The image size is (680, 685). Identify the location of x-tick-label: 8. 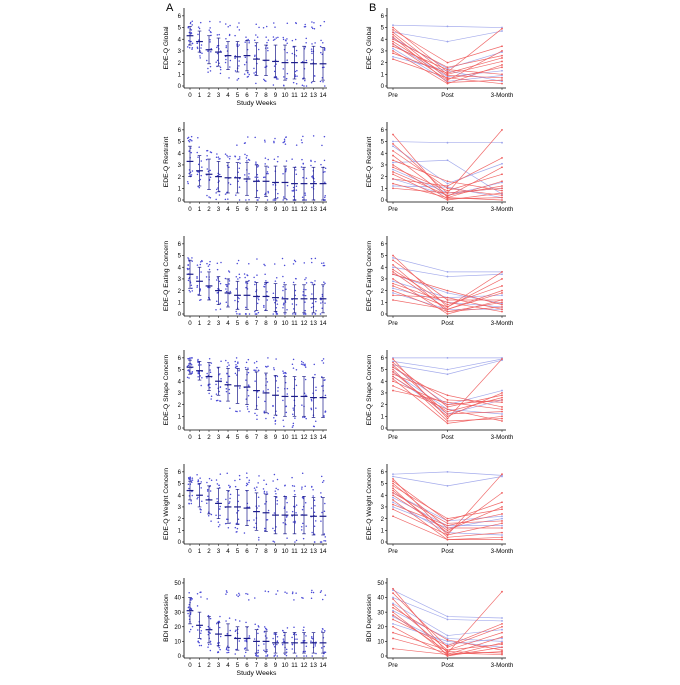
(266, 209).